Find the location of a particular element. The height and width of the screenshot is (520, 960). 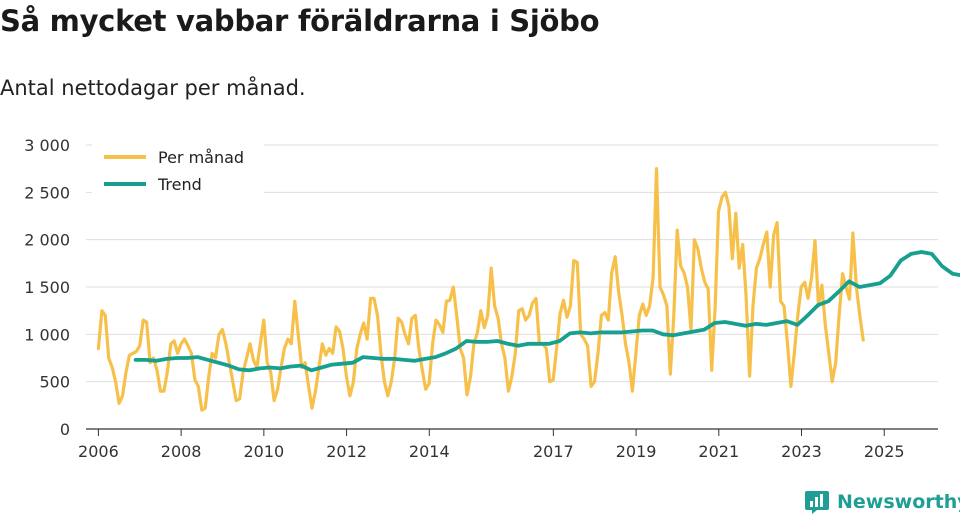

brand-name: Newsworthy is located at coordinates (898, 502).